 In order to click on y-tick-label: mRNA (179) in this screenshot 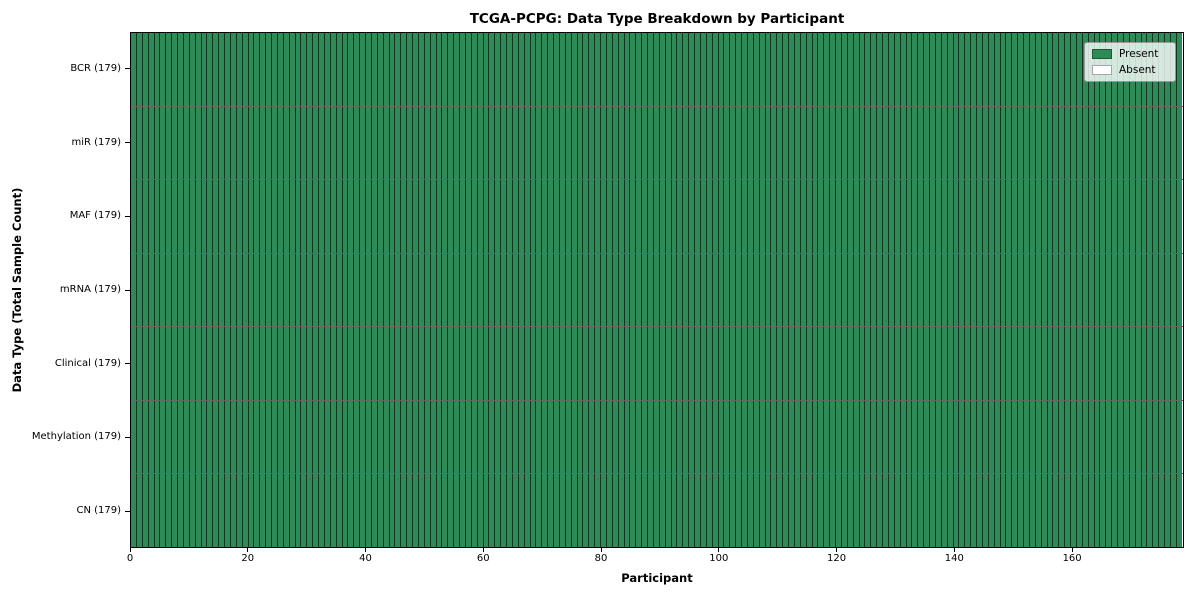, I will do `click(90, 289)`.